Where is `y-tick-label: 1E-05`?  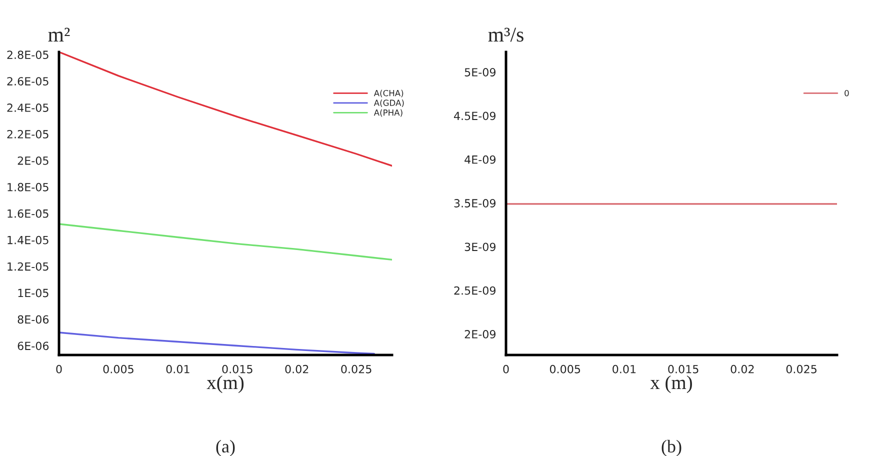
y-tick-label: 1E-05 is located at coordinates (33, 293).